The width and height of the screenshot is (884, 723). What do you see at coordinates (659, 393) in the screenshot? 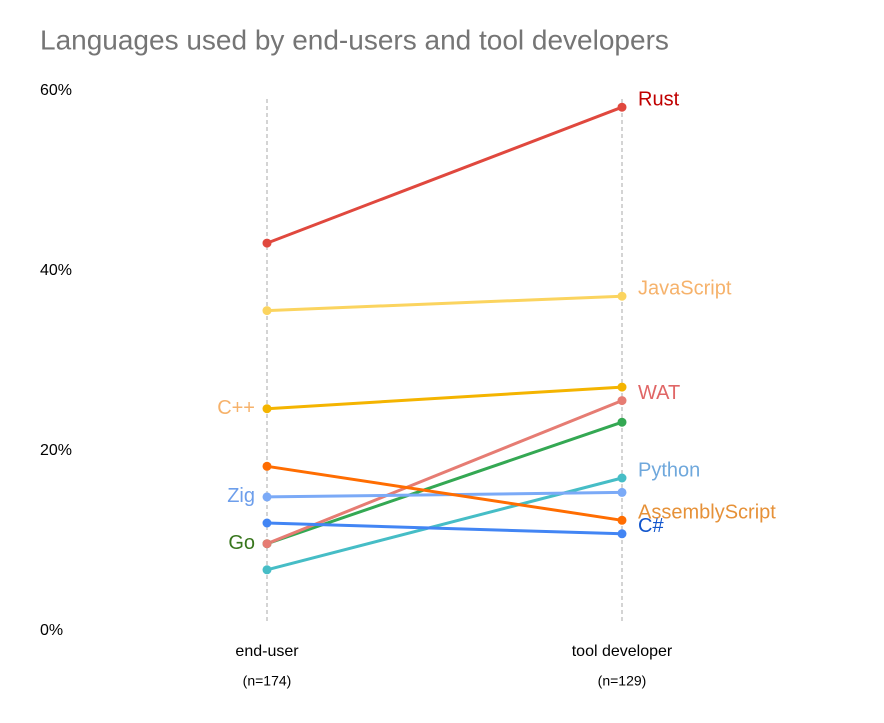
I see `series-label: WAT` at bounding box center [659, 393].